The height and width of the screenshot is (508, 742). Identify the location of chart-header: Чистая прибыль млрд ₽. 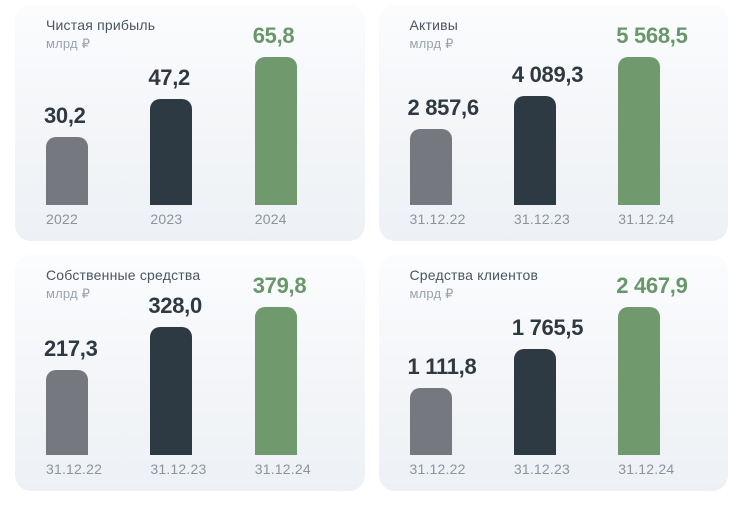
(100, 34).